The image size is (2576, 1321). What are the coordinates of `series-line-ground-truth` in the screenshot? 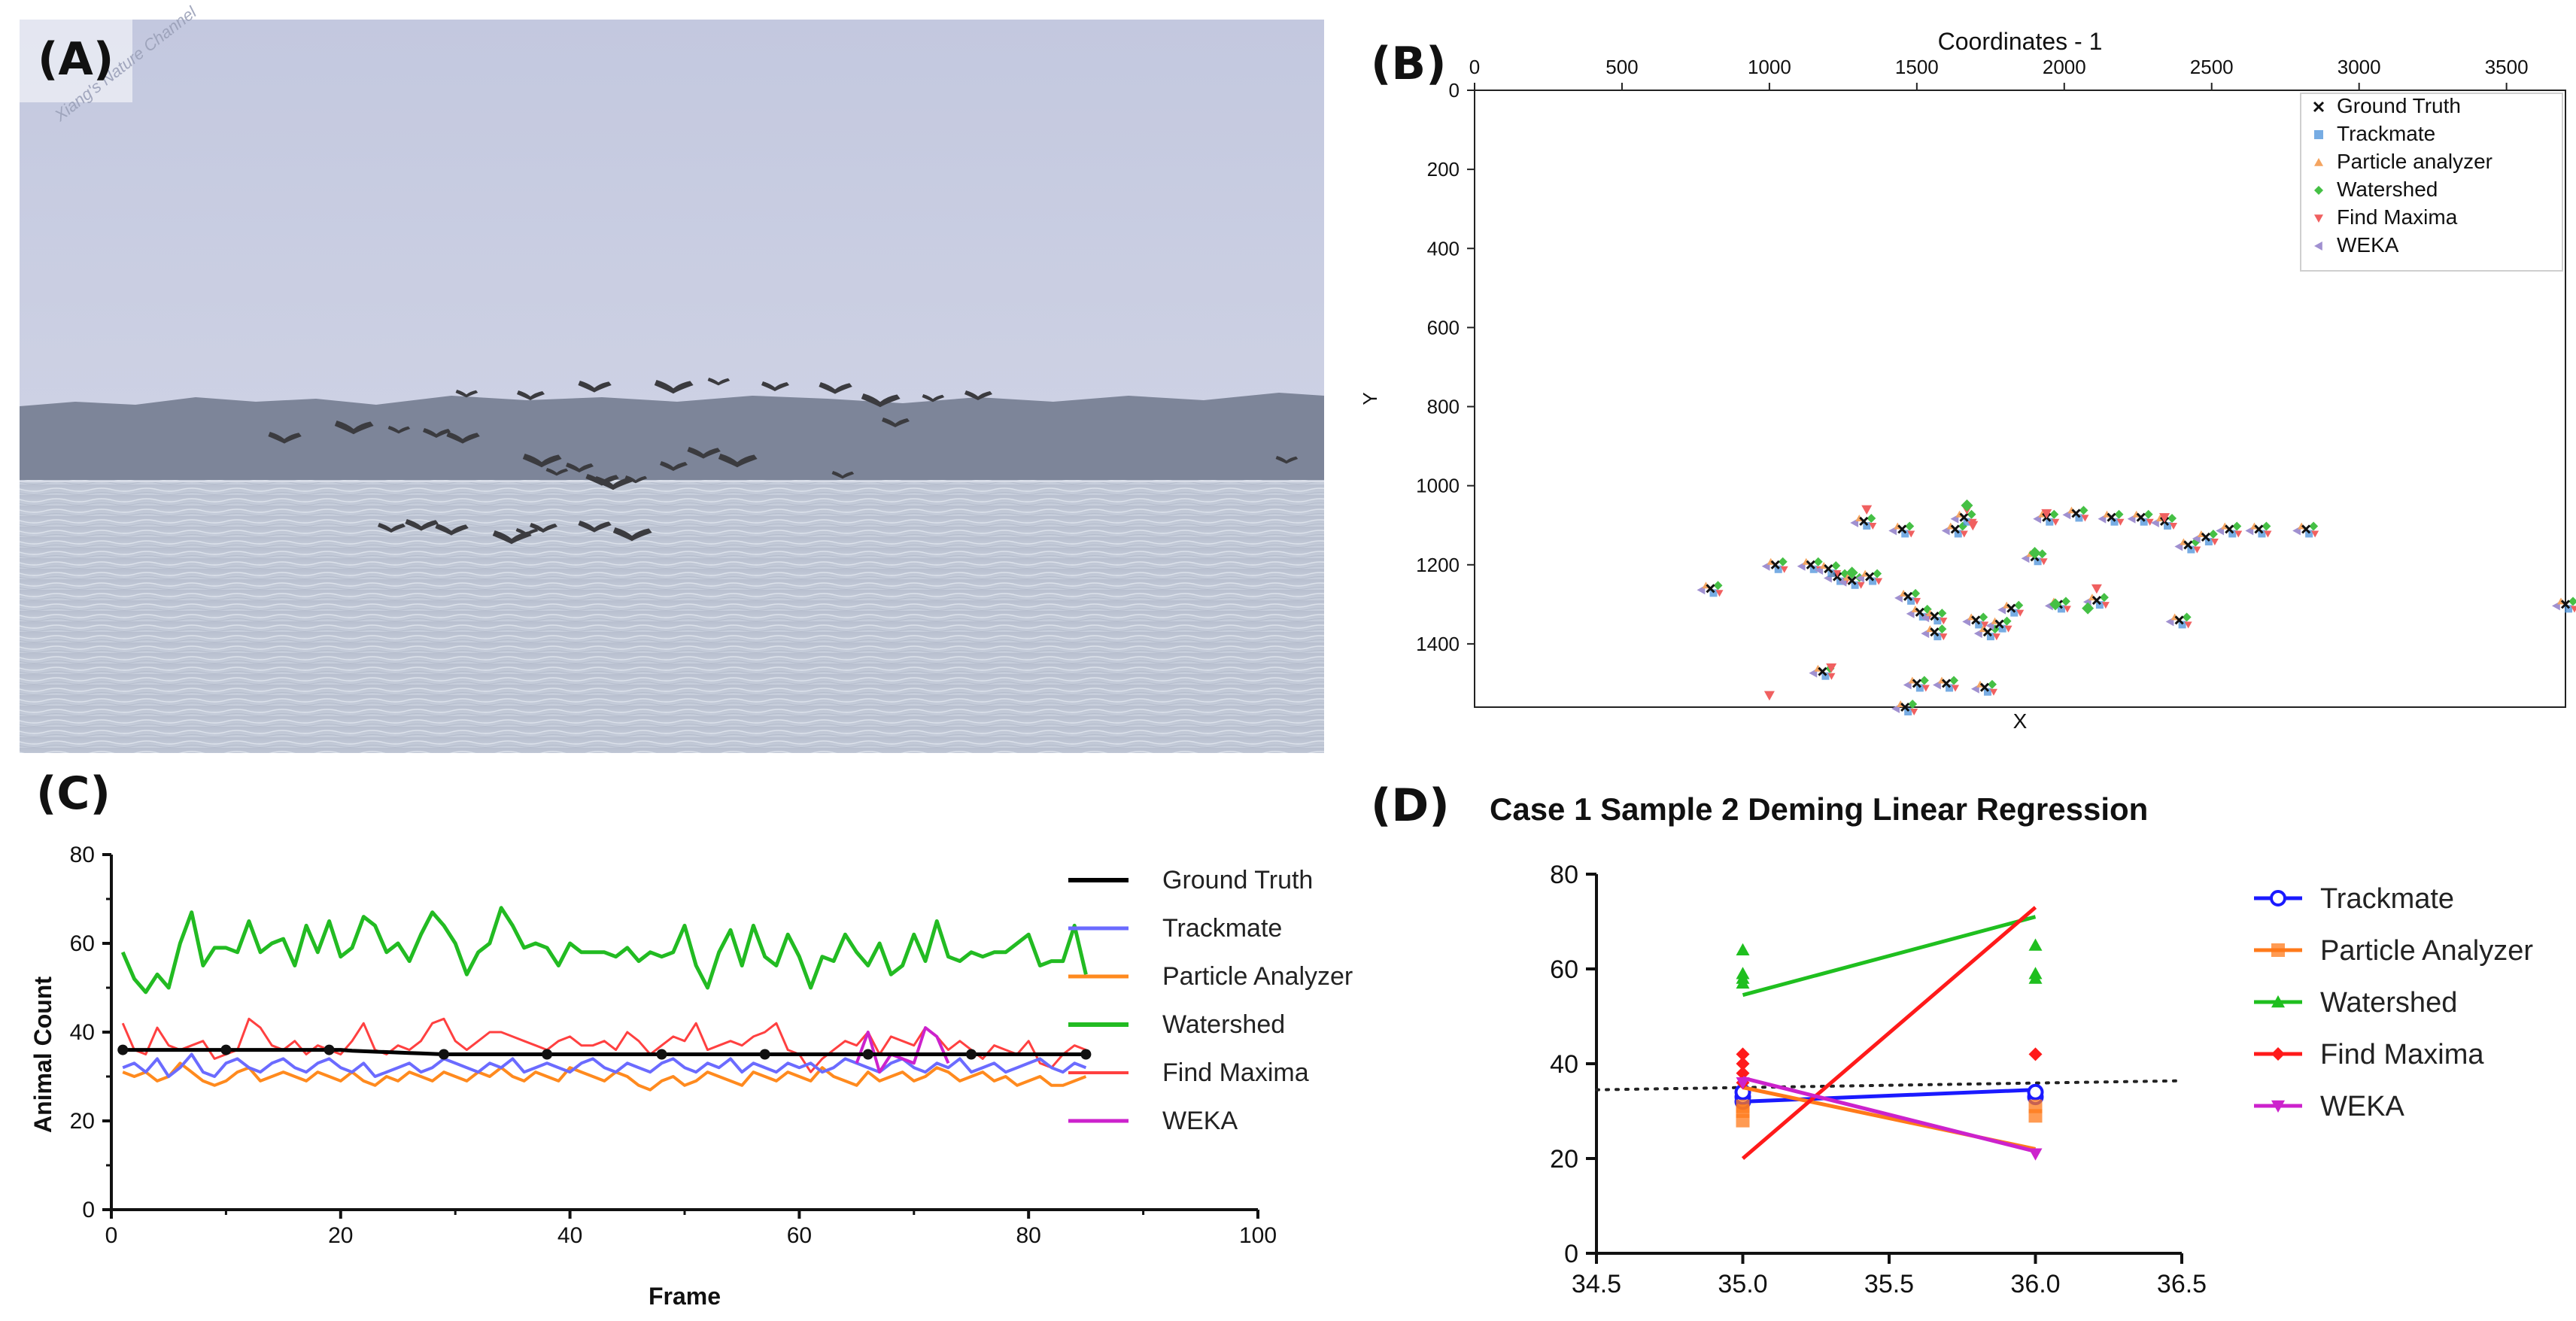 It's located at (604, 1052).